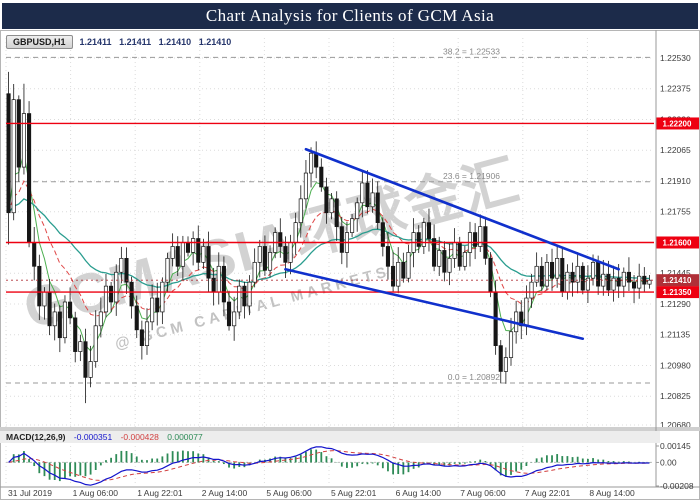  What do you see at coordinates (474, 377) in the screenshot?
I see `svg-text: 0.0 = 1.20892` at bounding box center [474, 377].